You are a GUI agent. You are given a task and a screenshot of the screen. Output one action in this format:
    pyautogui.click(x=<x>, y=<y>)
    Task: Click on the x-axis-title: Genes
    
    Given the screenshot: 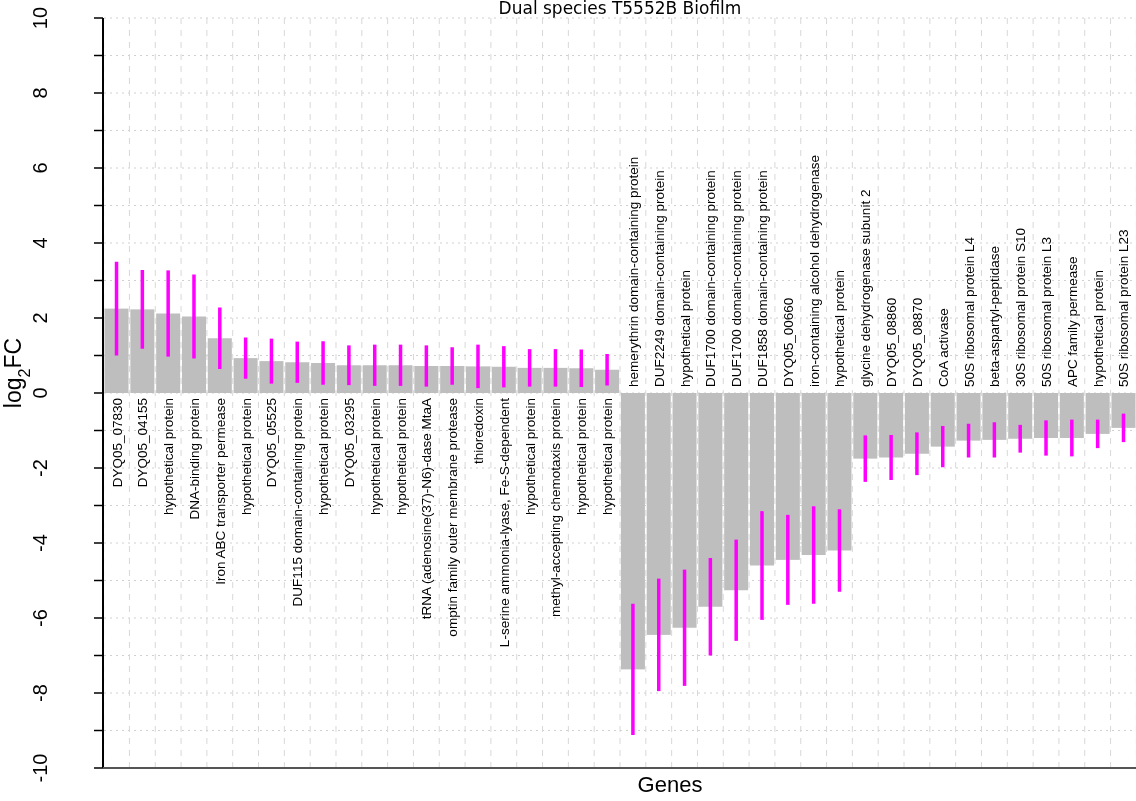 What is the action you would take?
    pyautogui.click(x=670, y=784)
    